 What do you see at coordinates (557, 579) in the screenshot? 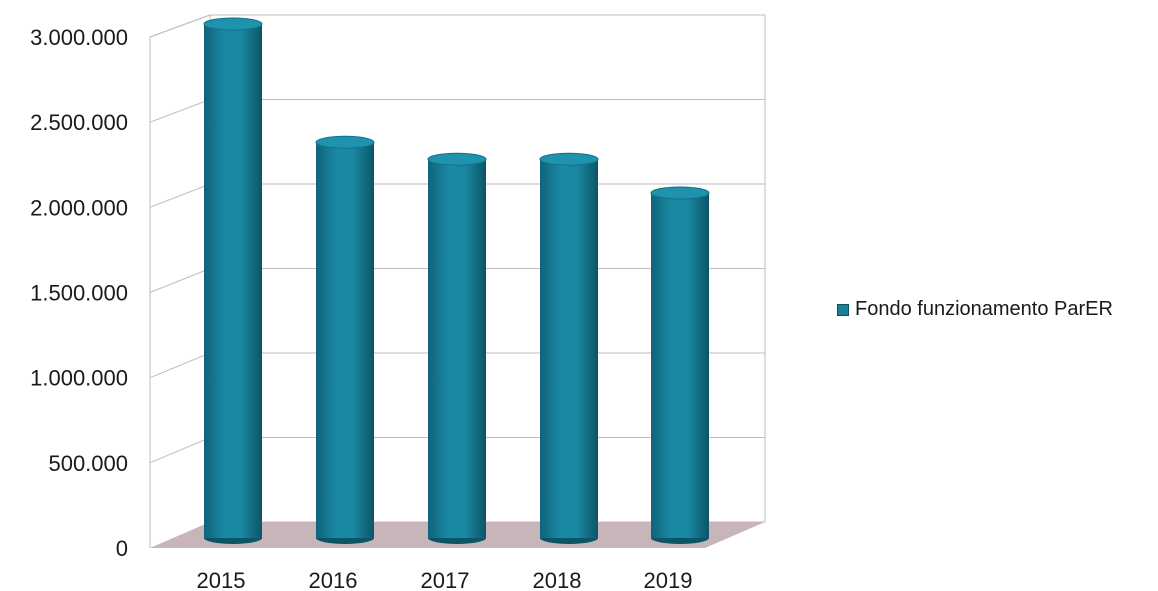
I see `x-tick-label: 2018` at bounding box center [557, 579].